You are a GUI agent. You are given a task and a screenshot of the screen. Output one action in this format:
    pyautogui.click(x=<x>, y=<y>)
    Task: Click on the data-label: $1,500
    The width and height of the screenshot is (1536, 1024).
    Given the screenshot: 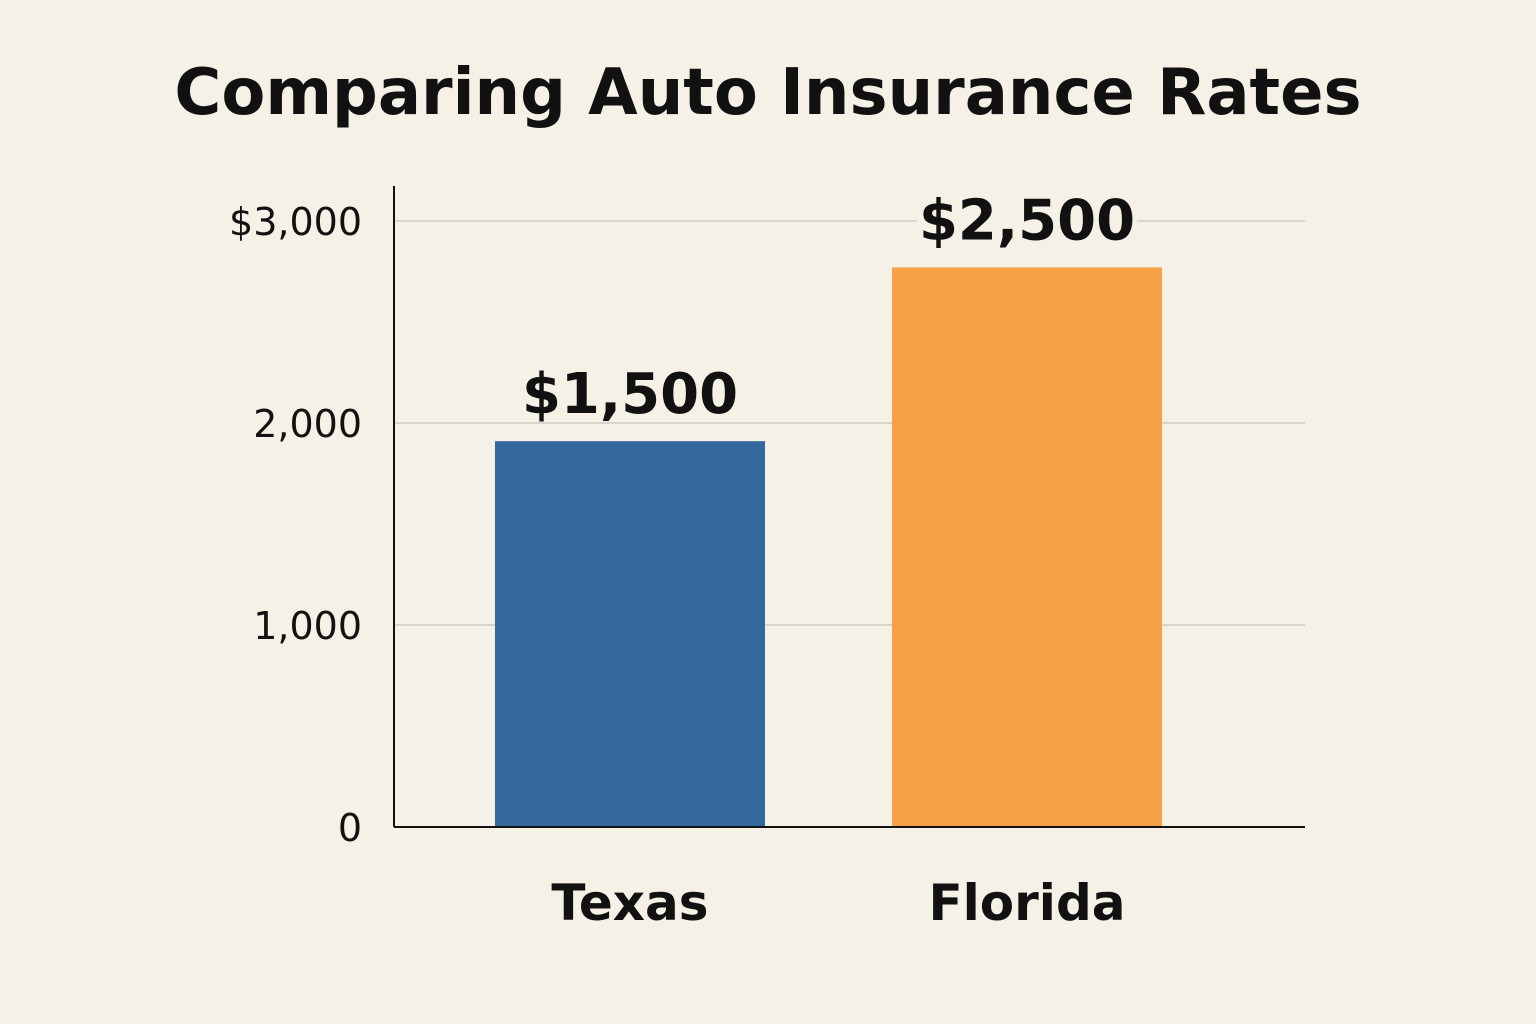 What is the action you would take?
    pyautogui.click(x=630, y=394)
    